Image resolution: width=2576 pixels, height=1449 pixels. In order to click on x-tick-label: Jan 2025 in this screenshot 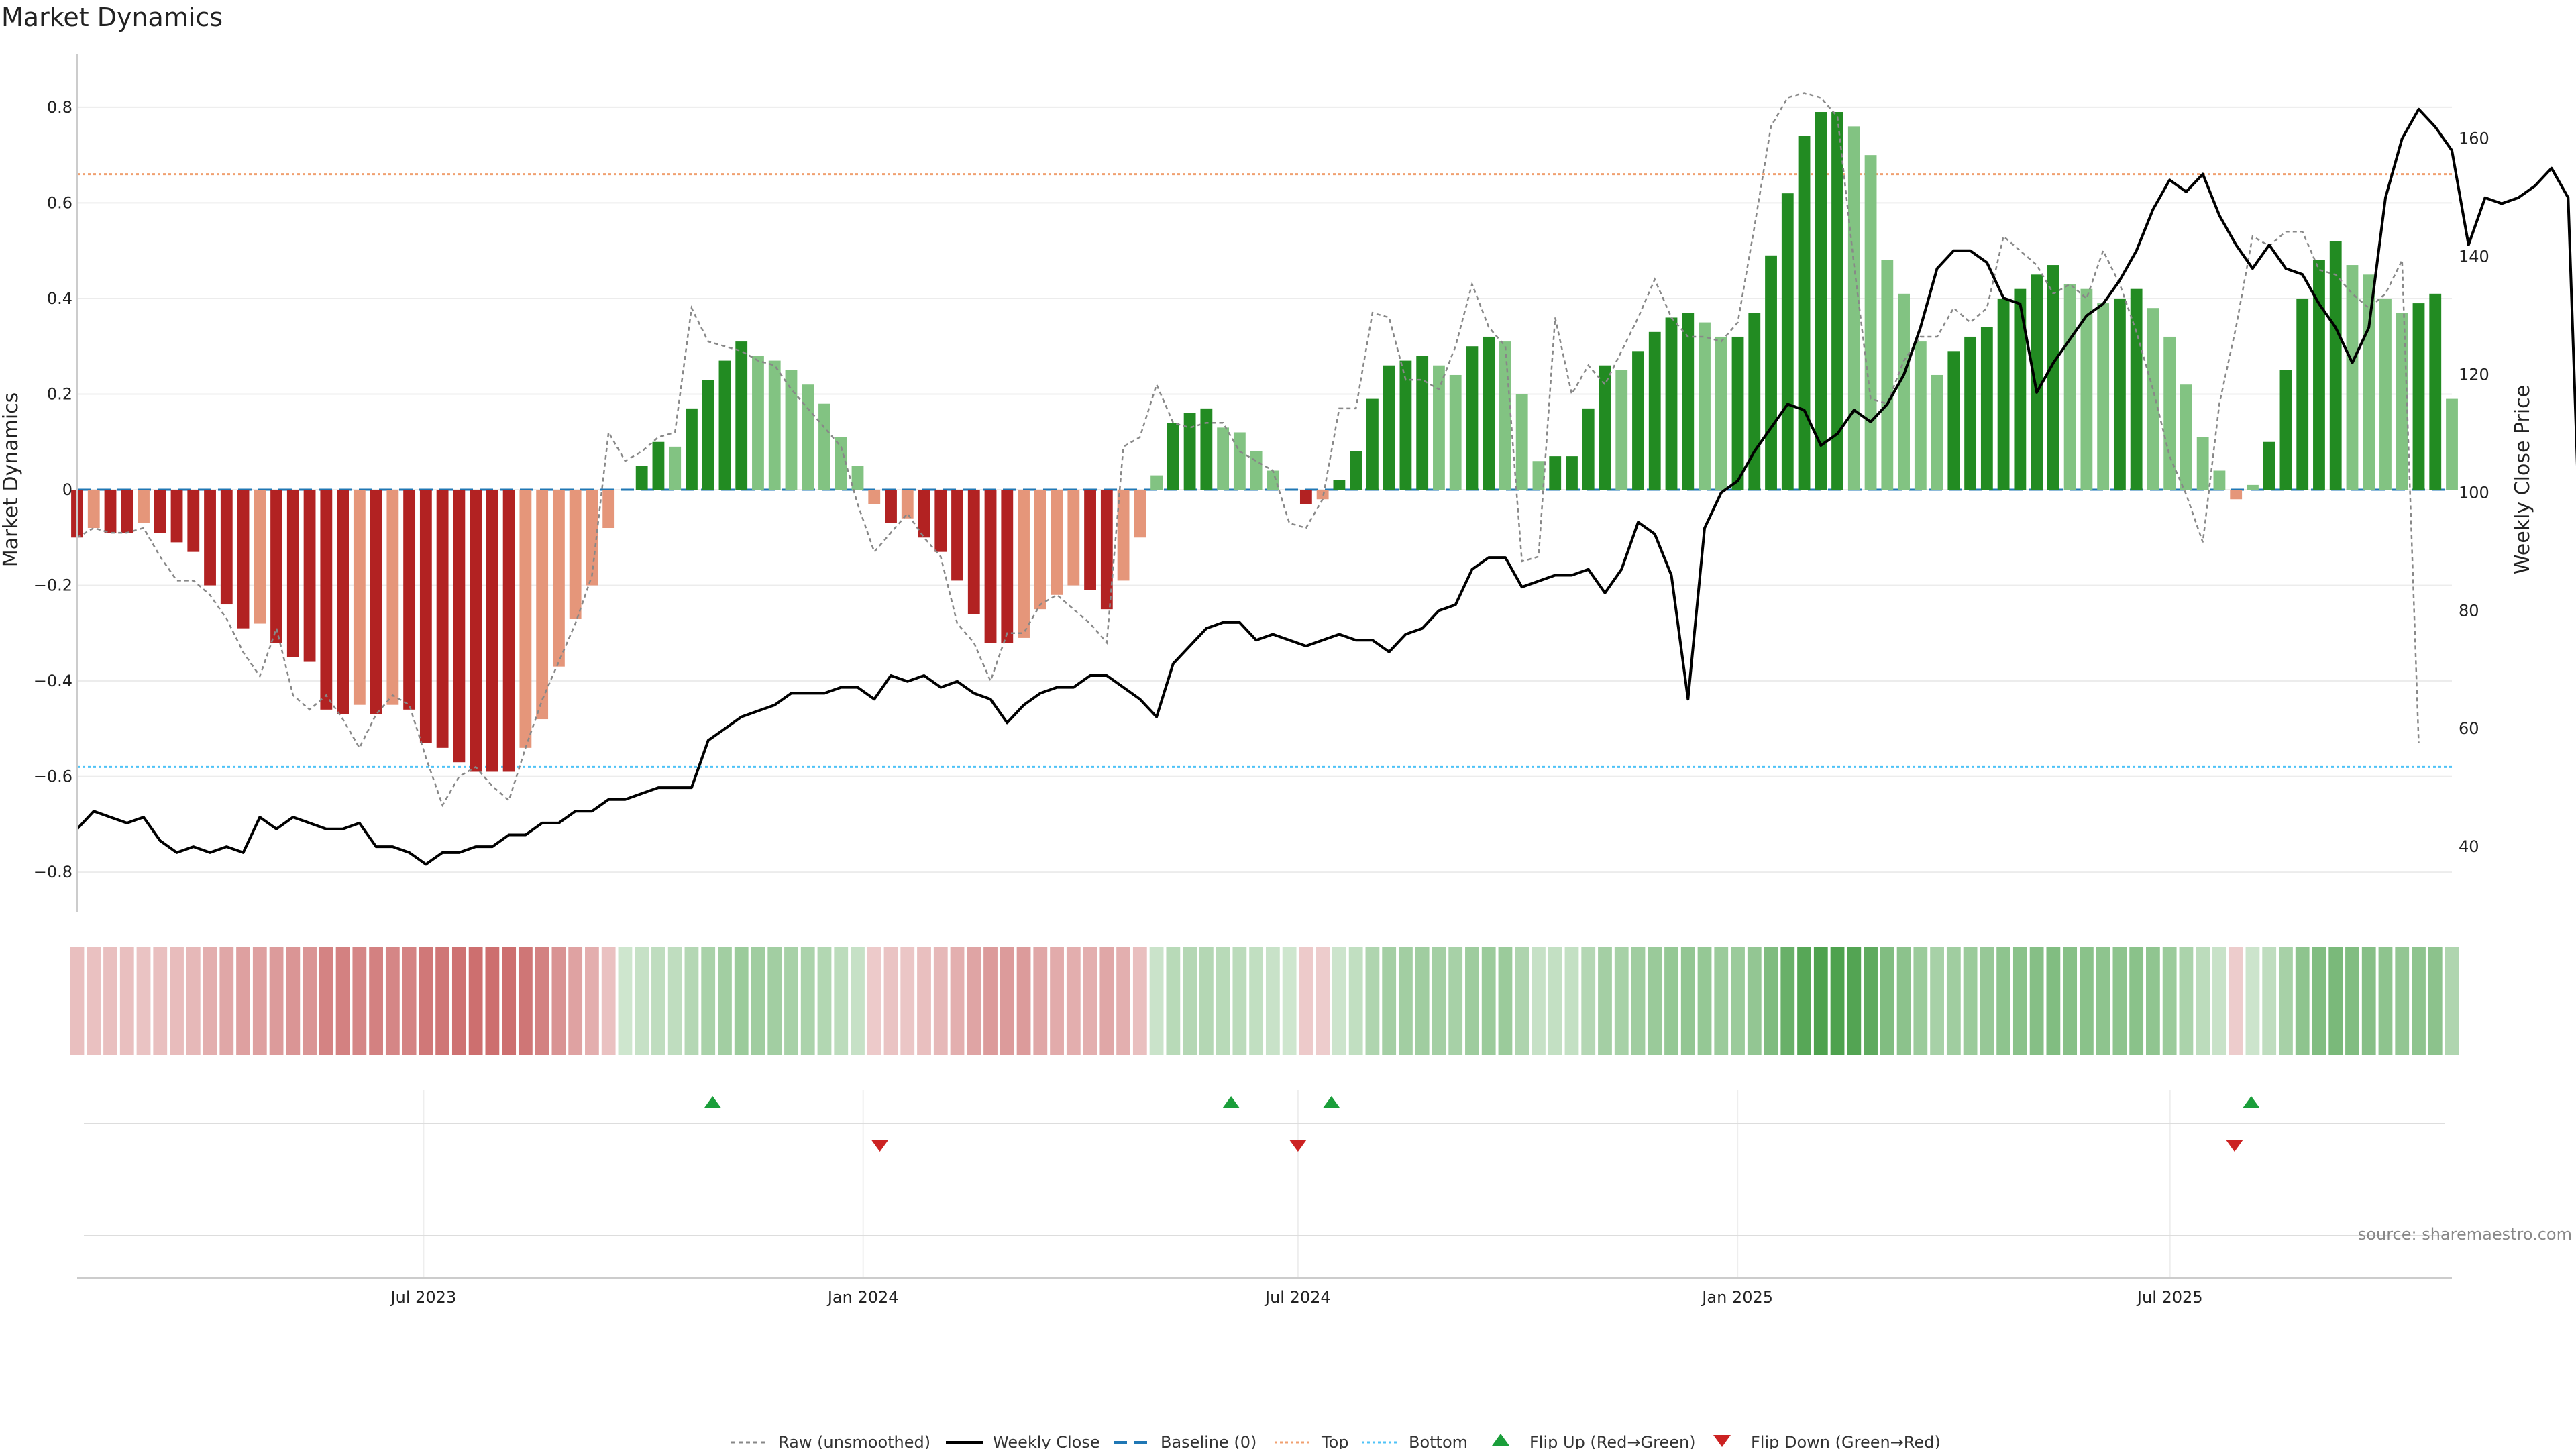, I will do `click(1737, 1297)`.